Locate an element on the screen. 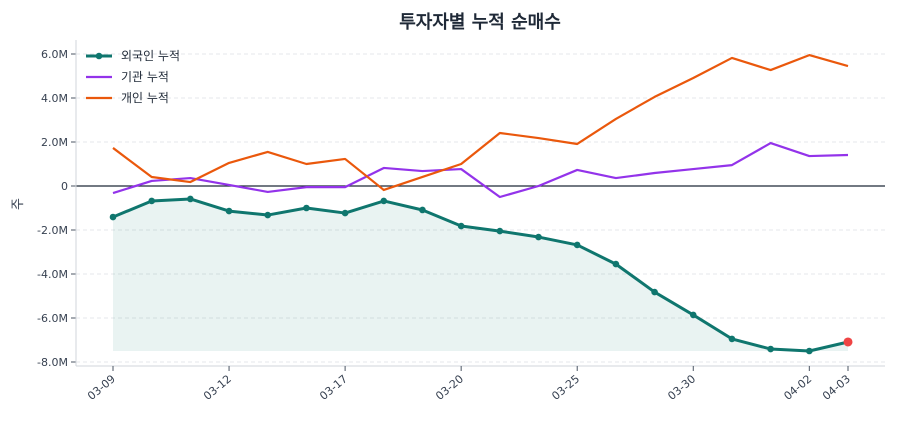 This screenshot has width=900, height=424. legend-label: 기관 누적 is located at coordinates (145, 77).